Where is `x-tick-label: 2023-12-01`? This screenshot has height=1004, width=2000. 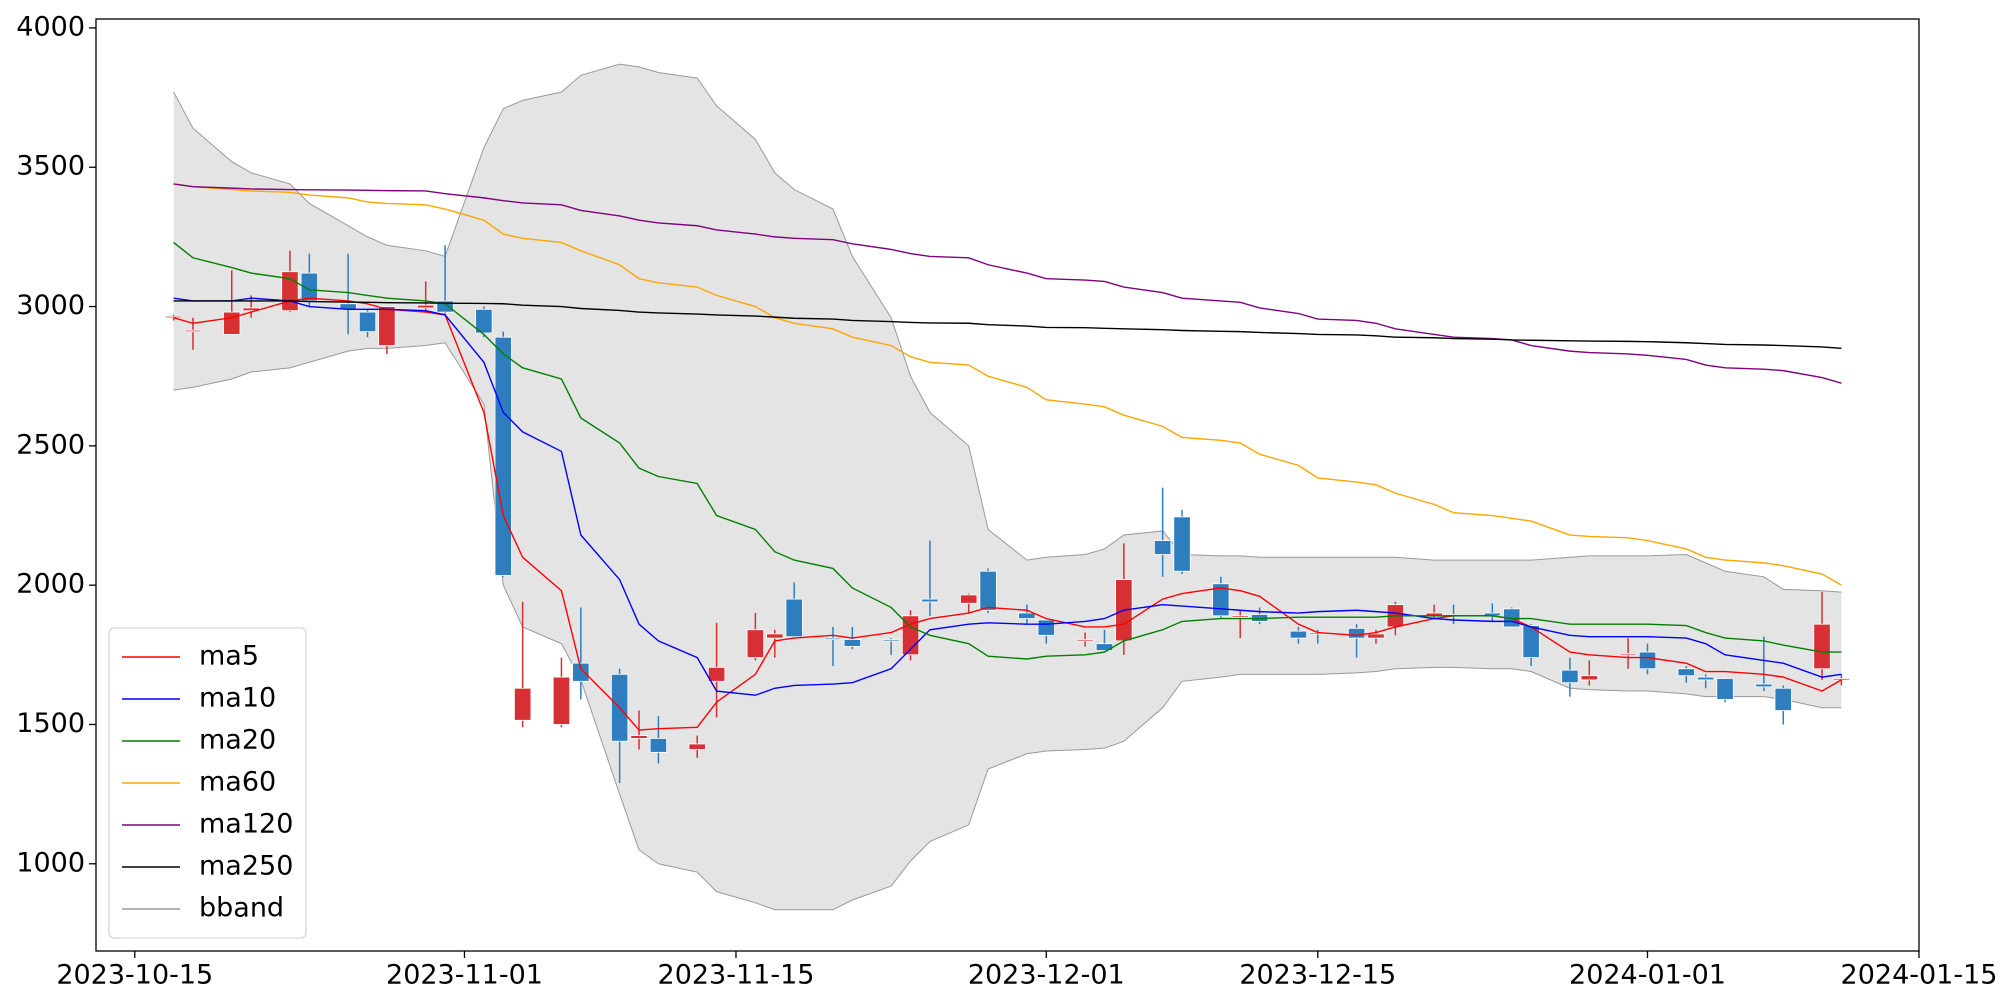 x-tick-label: 2023-12-01 is located at coordinates (1046, 975).